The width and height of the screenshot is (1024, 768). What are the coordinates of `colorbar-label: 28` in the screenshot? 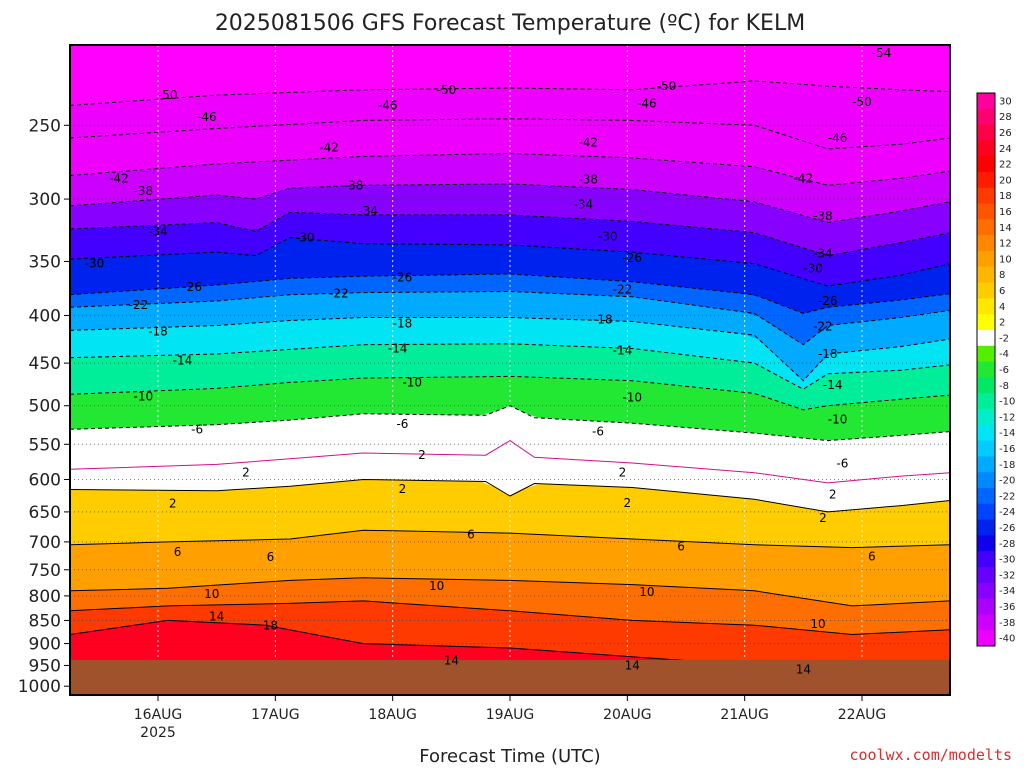 It's located at (1005, 117).